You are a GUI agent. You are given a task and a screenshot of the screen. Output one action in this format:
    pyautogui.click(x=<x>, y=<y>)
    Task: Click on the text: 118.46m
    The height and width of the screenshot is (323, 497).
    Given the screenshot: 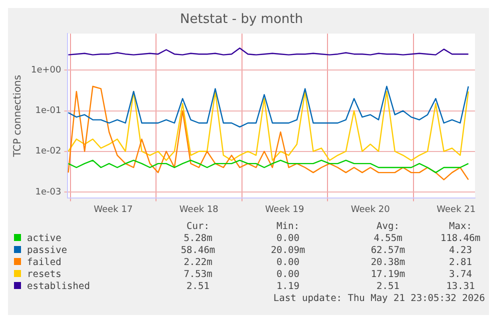 What is the action you would take?
    pyautogui.click(x=460, y=239)
    